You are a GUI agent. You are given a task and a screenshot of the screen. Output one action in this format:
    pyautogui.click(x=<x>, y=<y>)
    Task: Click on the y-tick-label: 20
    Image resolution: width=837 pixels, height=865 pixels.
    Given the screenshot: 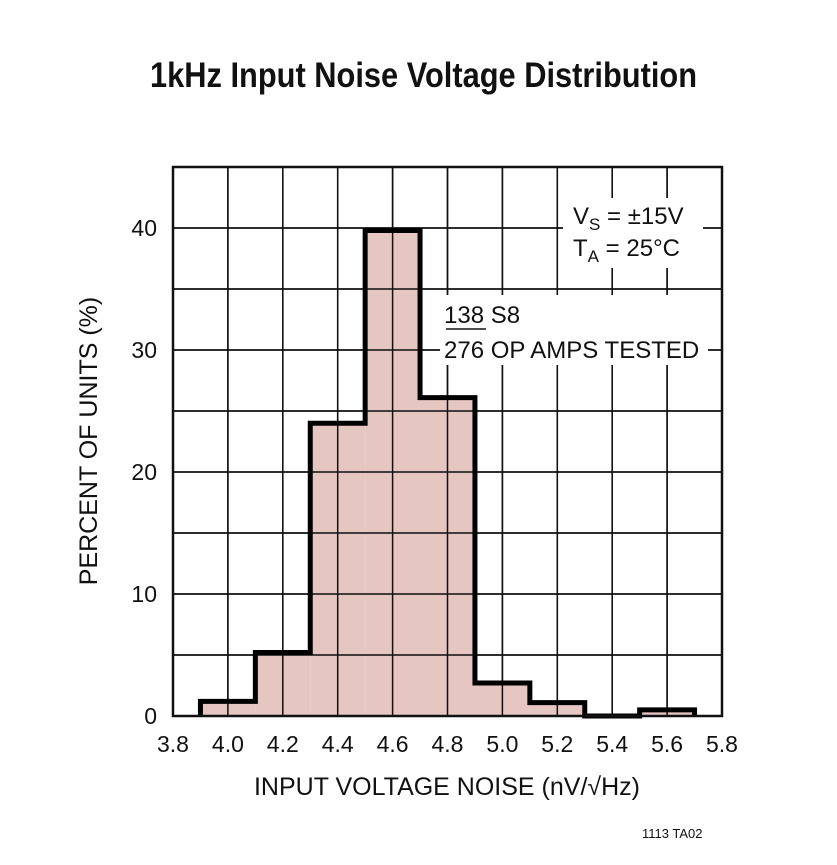 What is the action you would take?
    pyautogui.click(x=144, y=472)
    